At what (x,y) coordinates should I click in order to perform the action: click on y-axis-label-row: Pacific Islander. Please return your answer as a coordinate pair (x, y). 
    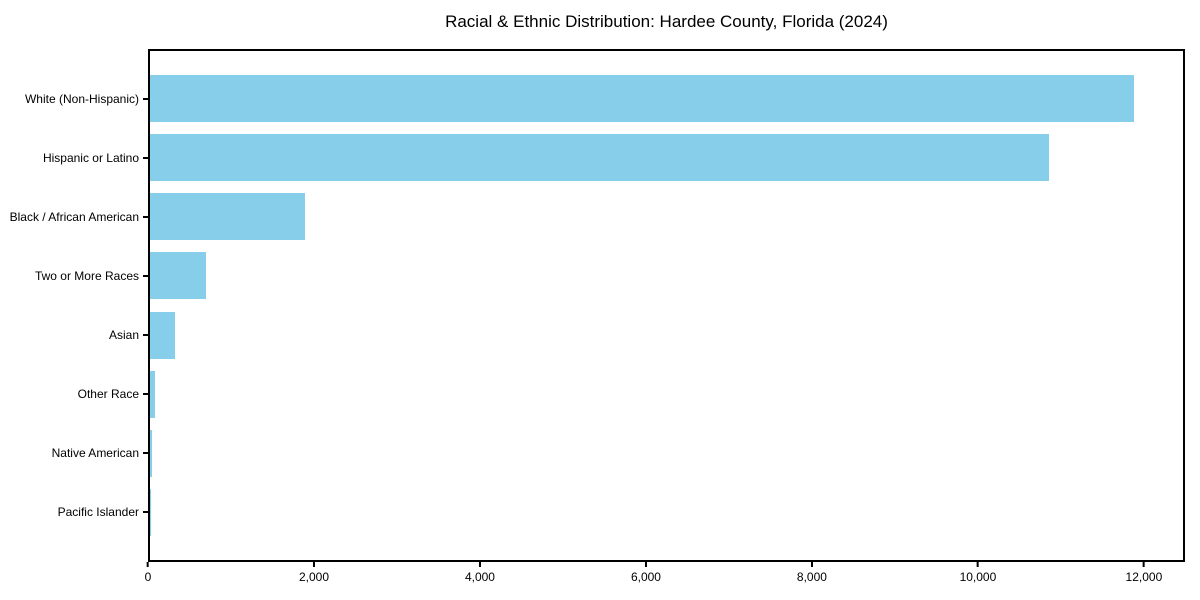
    Looking at the image, I should click on (74, 512).